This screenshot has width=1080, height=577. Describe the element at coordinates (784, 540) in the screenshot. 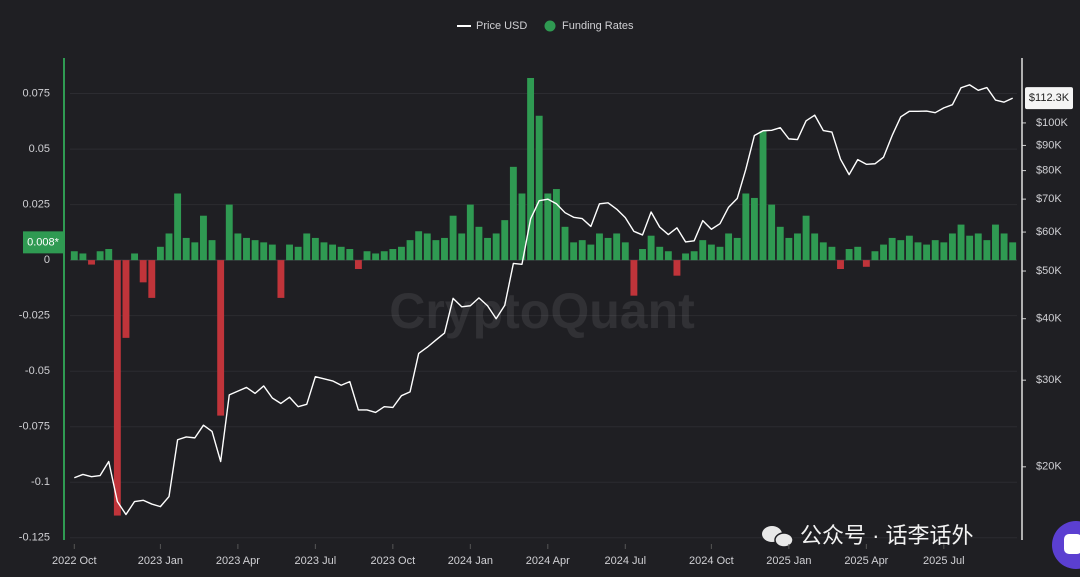

I see `wechat-icon` at that location.